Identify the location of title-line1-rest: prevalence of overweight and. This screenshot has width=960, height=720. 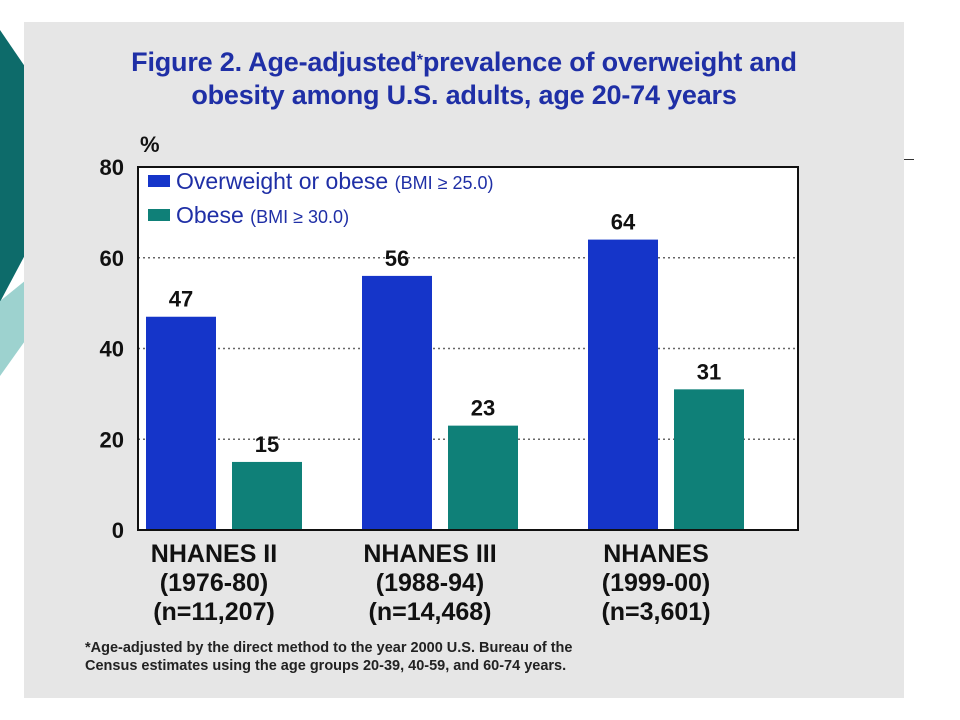
(609, 62).